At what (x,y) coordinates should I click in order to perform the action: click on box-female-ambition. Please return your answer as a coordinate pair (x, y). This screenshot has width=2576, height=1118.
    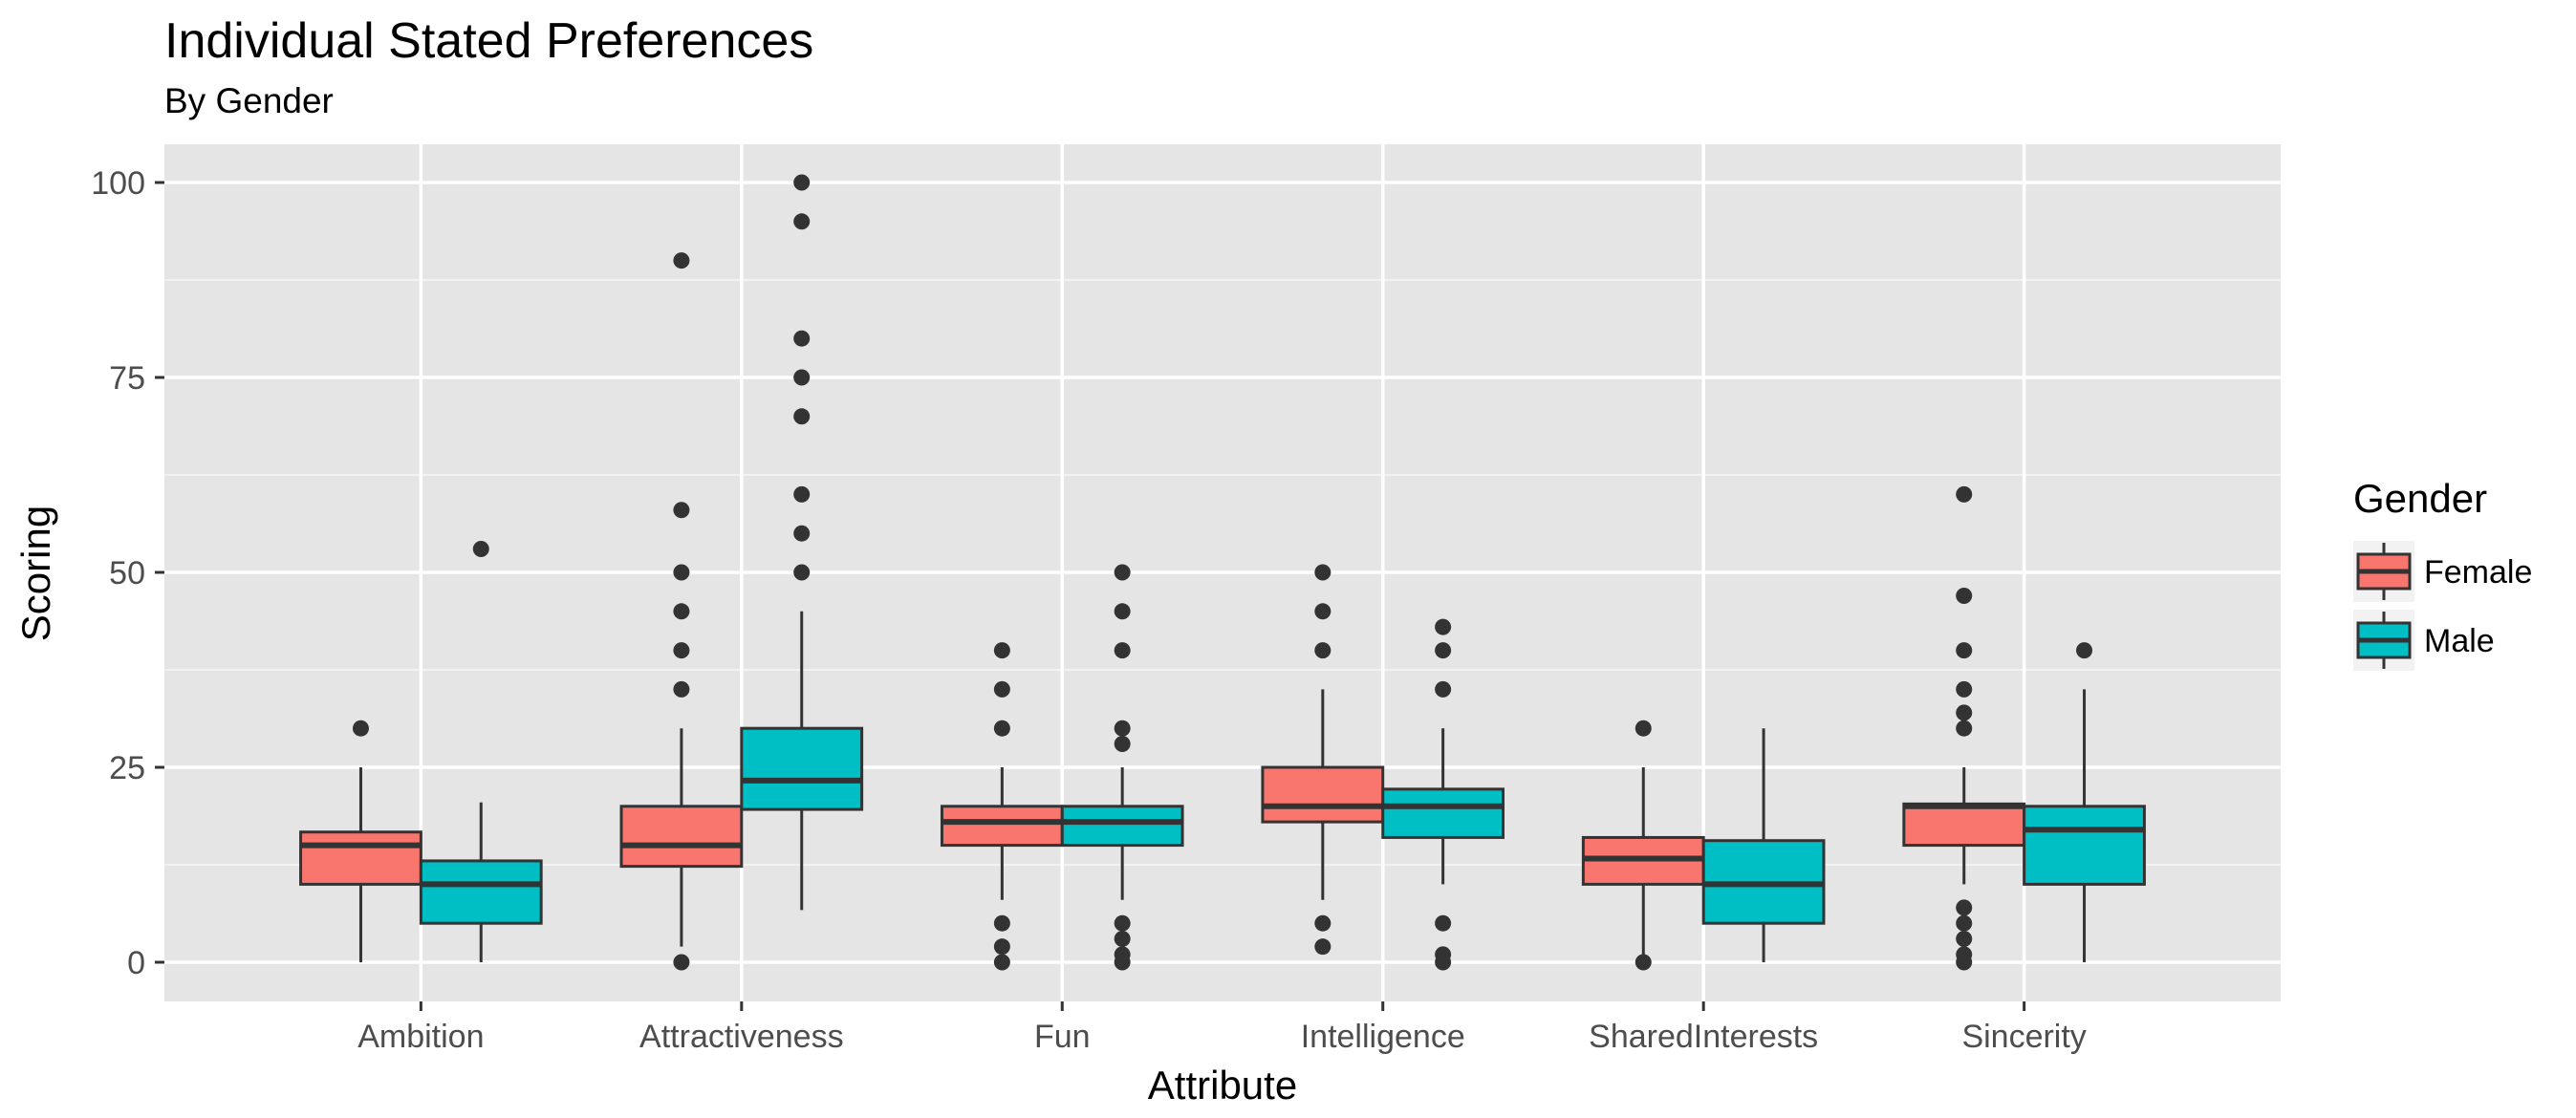
    Looking at the image, I should click on (360, 841).